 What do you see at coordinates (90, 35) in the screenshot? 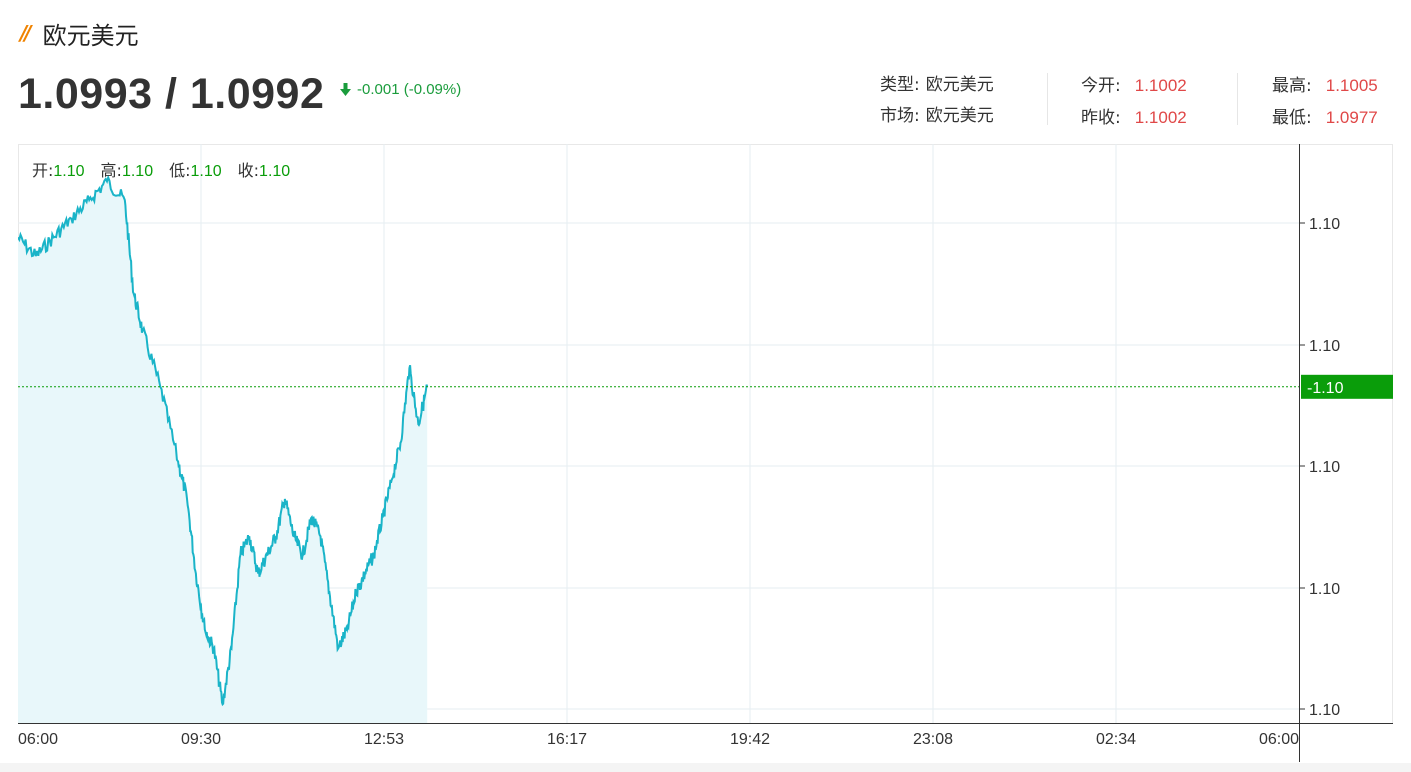
I see `page-title: 欧元美元` at bounding box center [90, 35].